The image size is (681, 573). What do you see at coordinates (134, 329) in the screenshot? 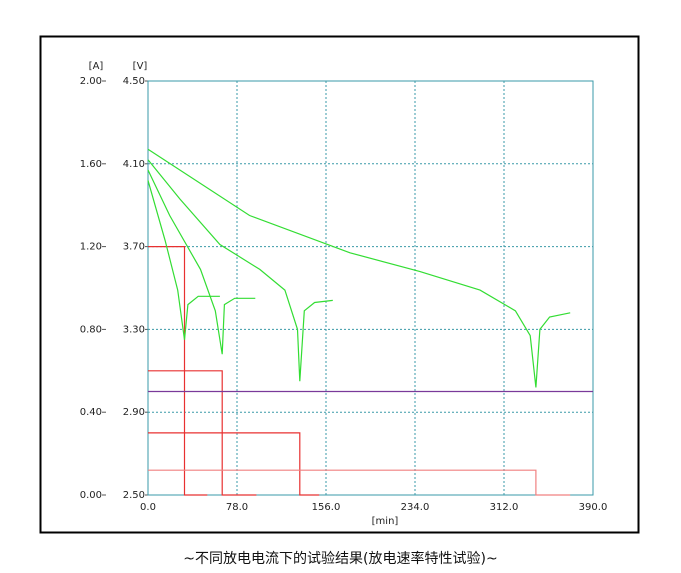
I see `y2-tick-label: 3.30` at bounding box center [134, 329].